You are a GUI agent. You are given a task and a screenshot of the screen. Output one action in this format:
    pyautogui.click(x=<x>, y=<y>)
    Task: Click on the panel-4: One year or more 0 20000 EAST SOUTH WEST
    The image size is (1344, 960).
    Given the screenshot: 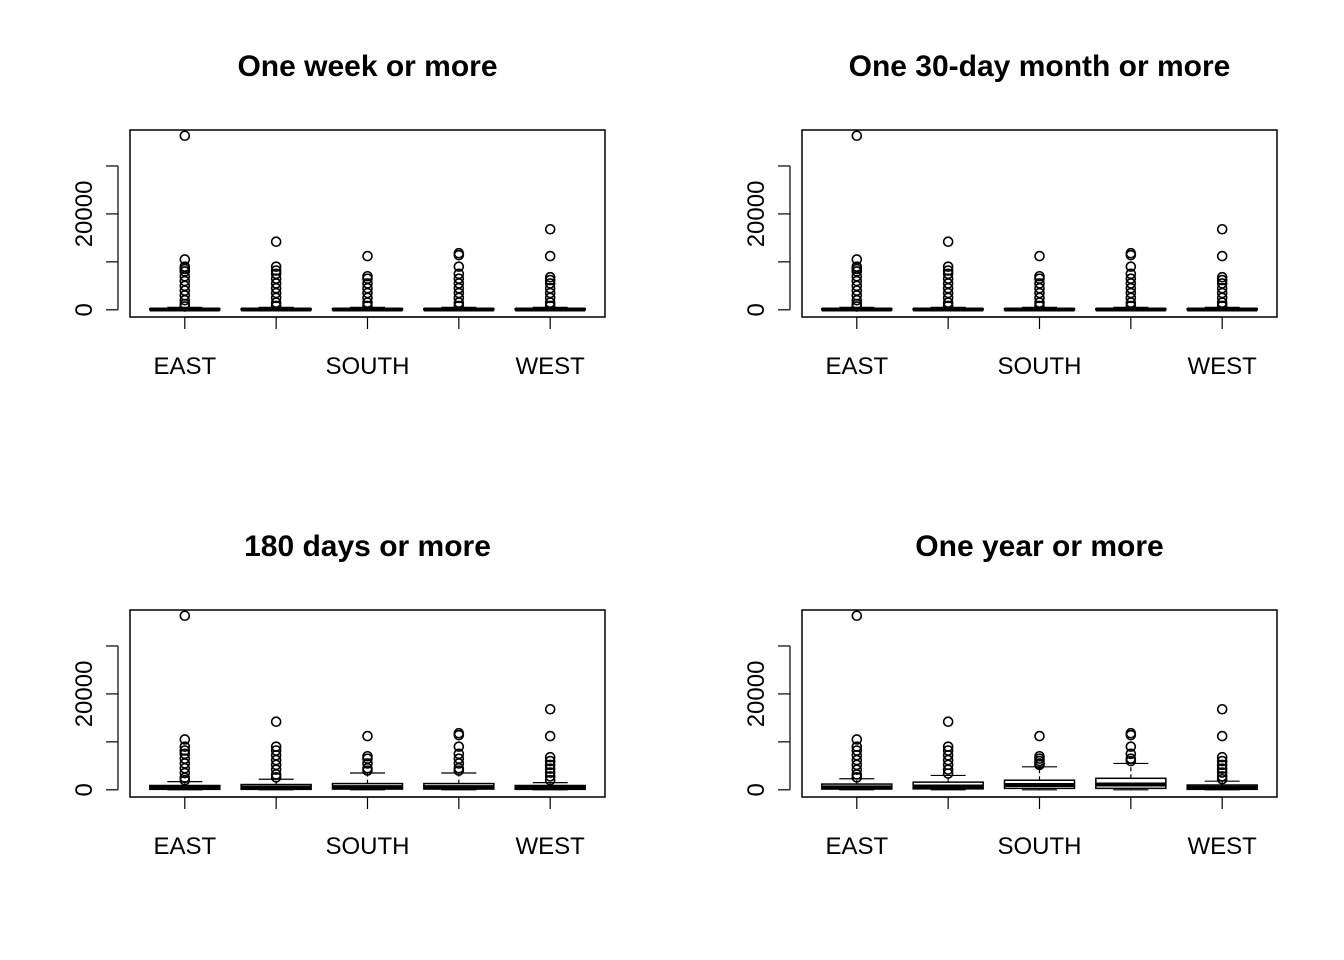 What is the action you would take?
    pyautogui.click(x=1010, y=695)
    